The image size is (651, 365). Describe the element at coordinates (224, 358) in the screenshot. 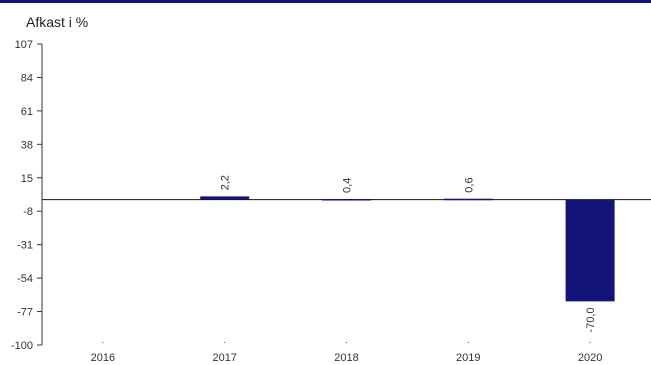

I see `x-tick-label: 2017` at that location.